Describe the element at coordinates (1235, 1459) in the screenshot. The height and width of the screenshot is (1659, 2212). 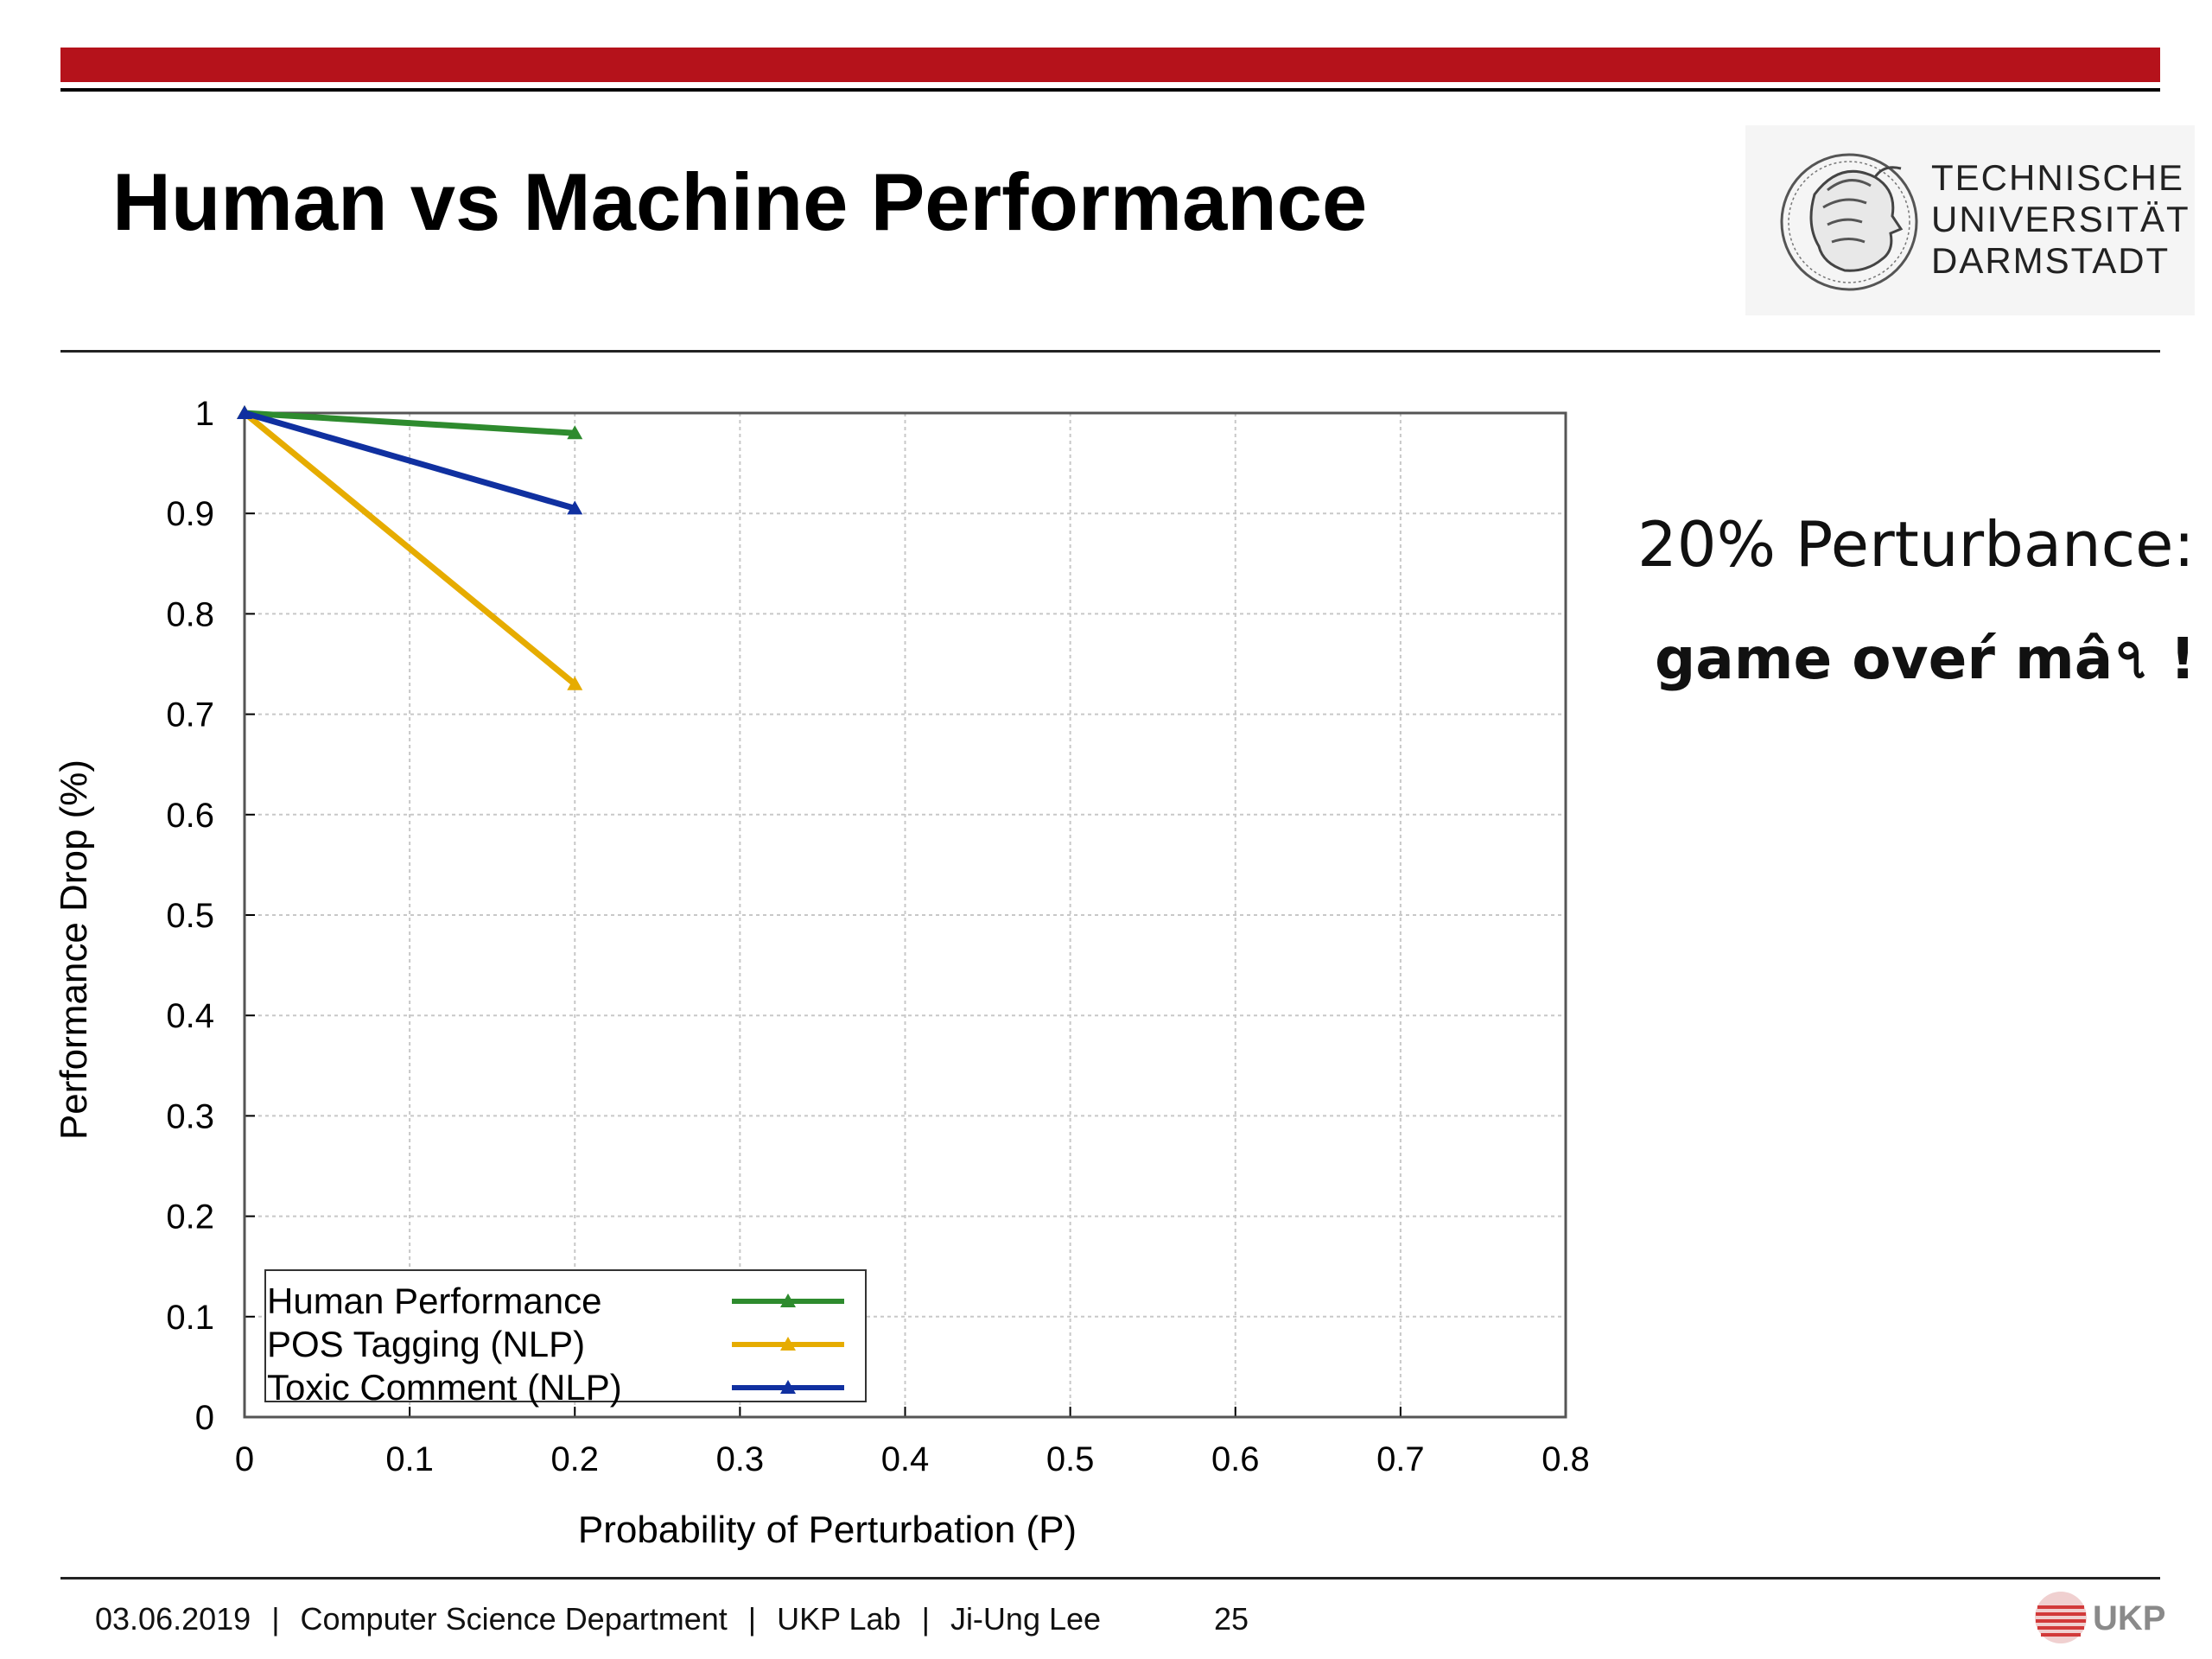
I see `x-tick-label: 0.6` at that location.